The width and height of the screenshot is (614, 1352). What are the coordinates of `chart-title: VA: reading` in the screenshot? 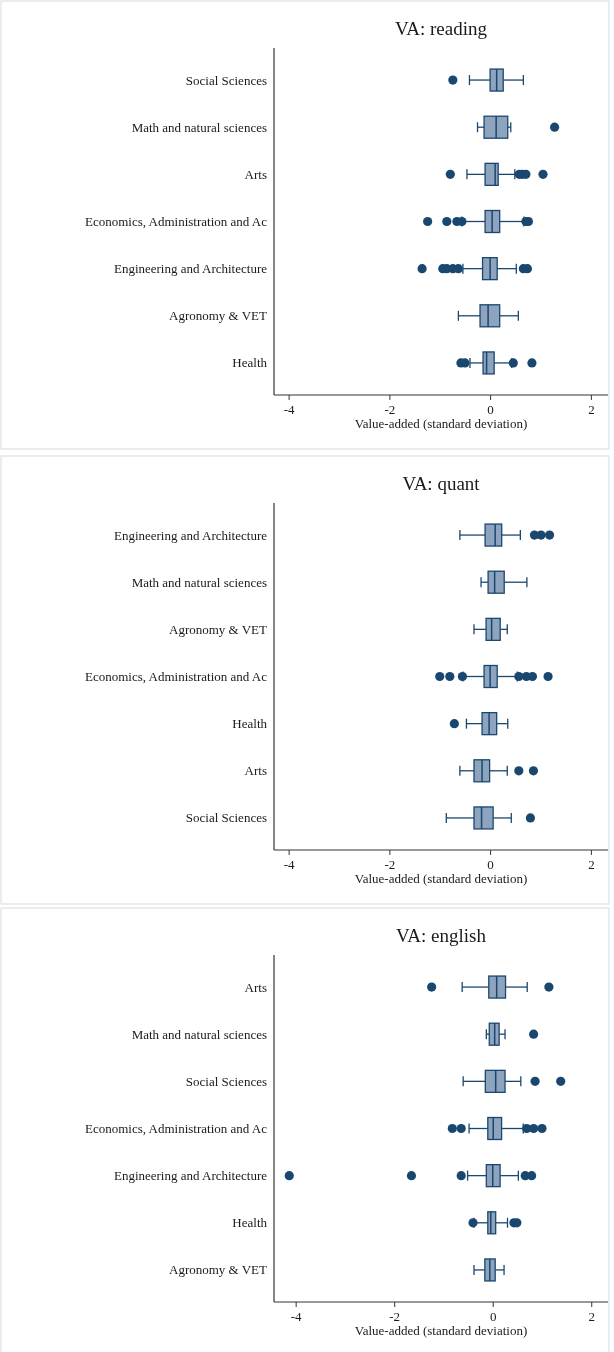 It's located at (441, 28).